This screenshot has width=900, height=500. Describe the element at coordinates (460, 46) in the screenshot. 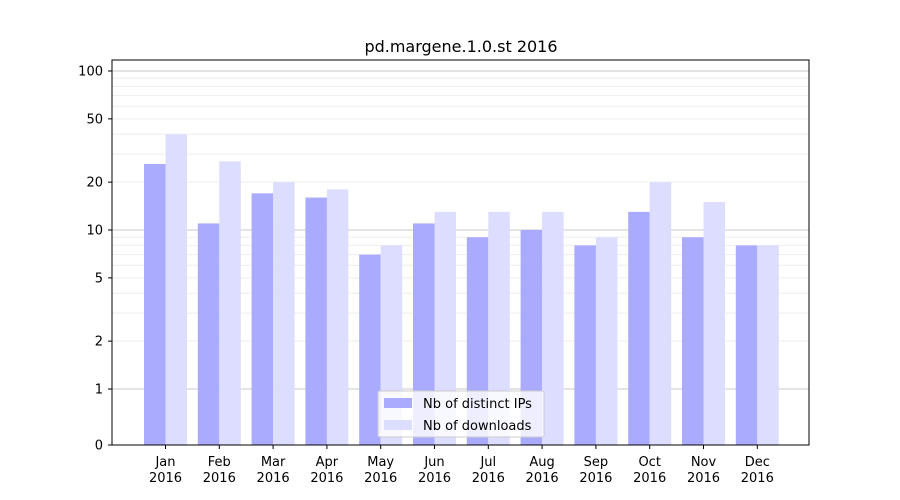

I see `chart-title: pd.margene.1.0.st 2016` at that location.